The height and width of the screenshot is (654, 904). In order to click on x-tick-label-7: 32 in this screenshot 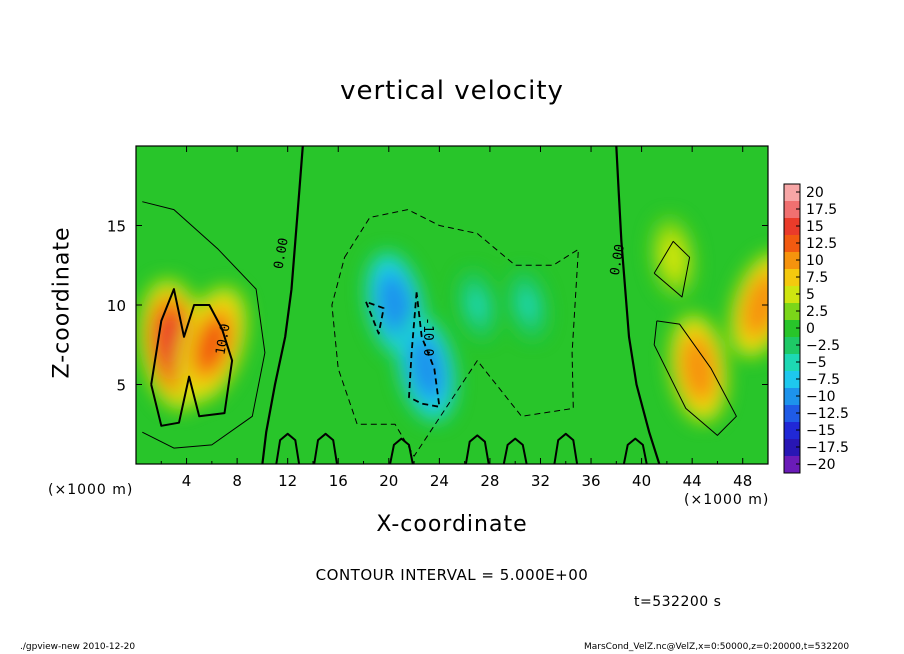, I will do `click(540, 481)`.